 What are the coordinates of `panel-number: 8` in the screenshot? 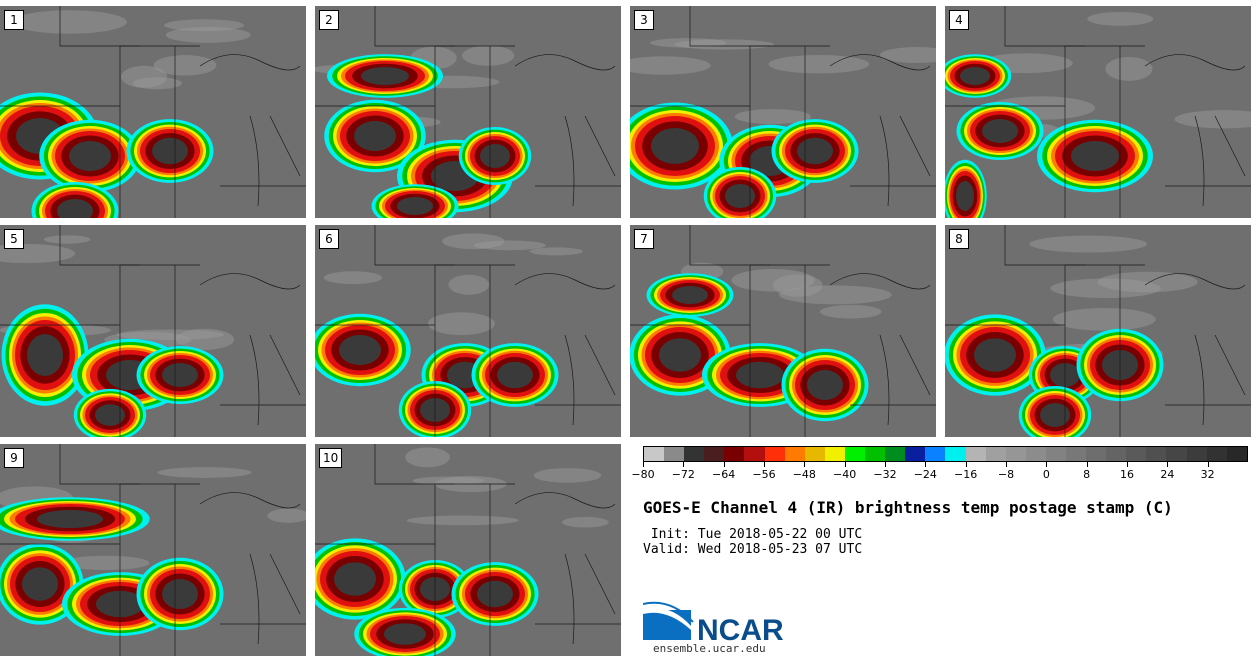 It's located at (959, 239).